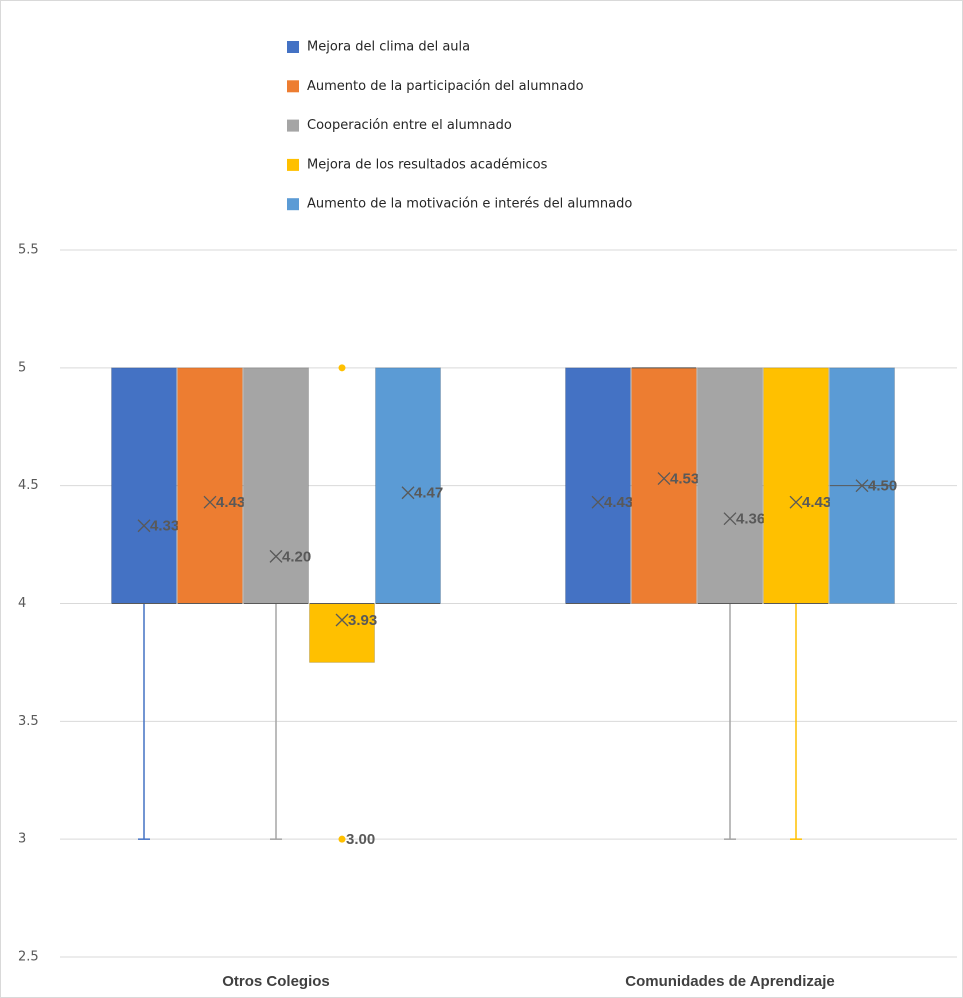  I want to click on y-tick-label: 2.5, so click(28, 957).